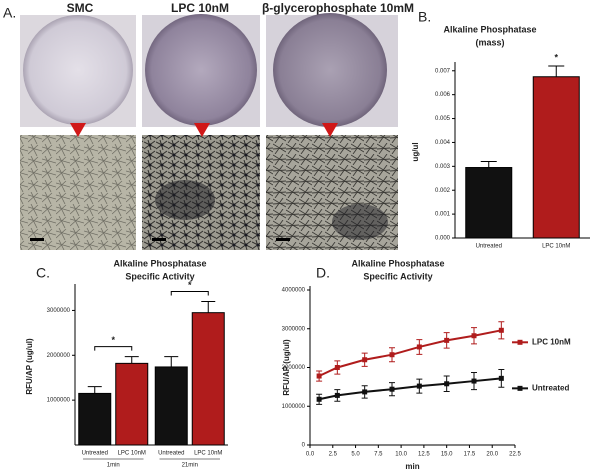  What do you see at coordinates (333, 455) in the screenshot?
I see `x-tick-label: 2.5` at bounding box center [333, 455].